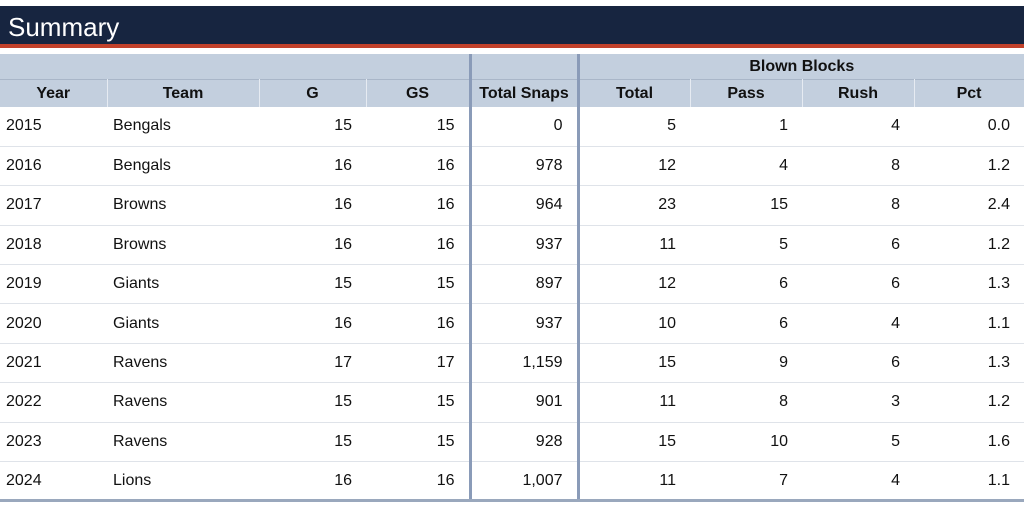  I want to click on table-row: 2022 Ravens 15 15 901 11 8 3 1.2, so click(512, 402).